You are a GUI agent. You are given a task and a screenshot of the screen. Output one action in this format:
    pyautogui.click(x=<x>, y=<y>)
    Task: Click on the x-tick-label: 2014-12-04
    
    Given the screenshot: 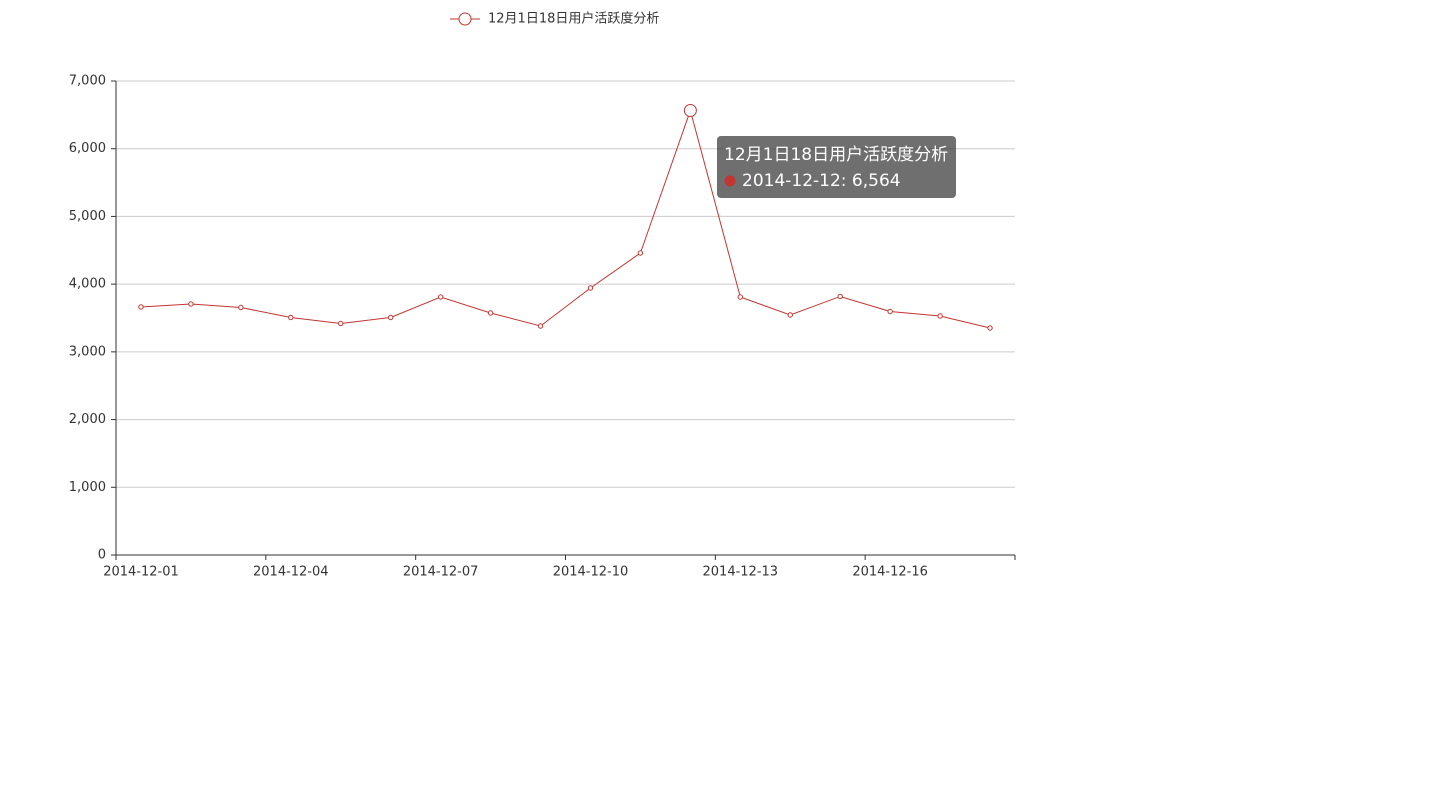 What is the action you would take?
    pyautogui.click(x=291, y=572)
    